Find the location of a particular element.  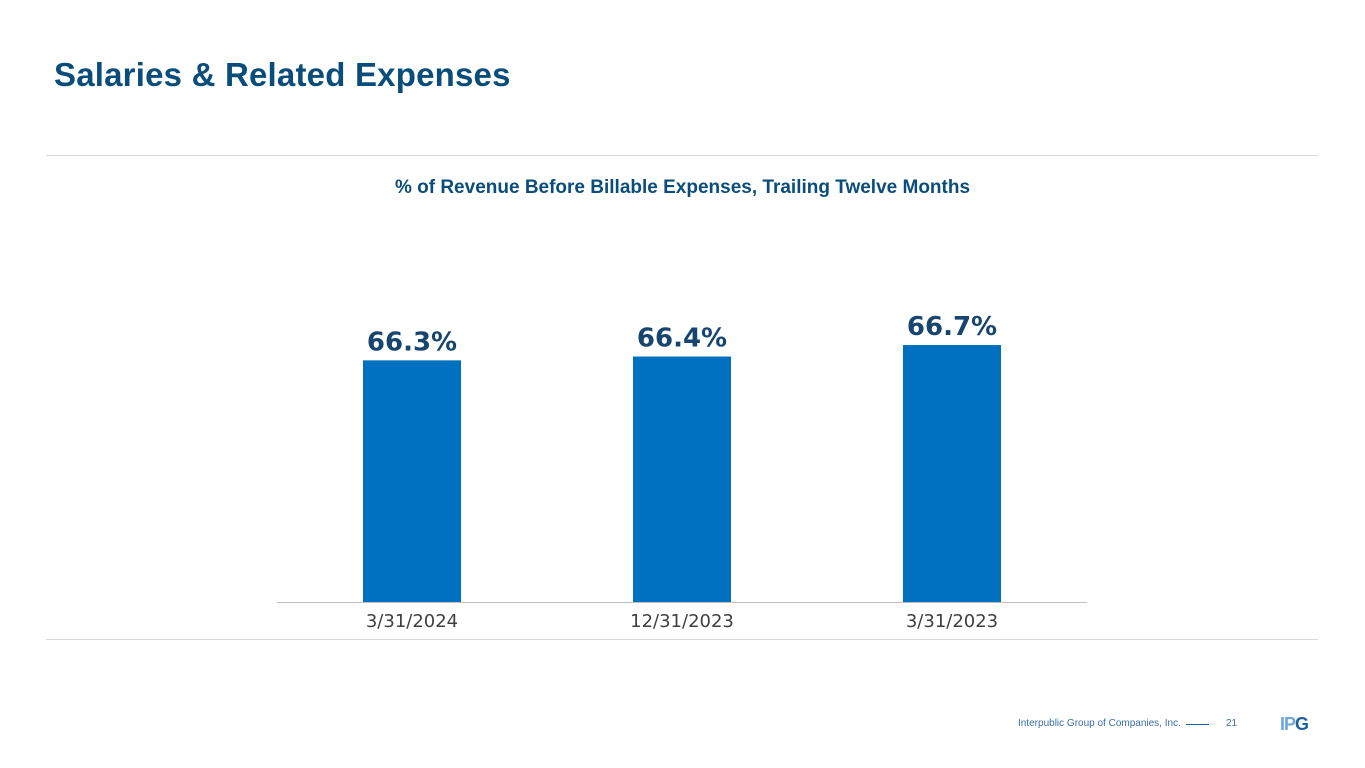

footer-separator is located at coordinates (1197, 724).